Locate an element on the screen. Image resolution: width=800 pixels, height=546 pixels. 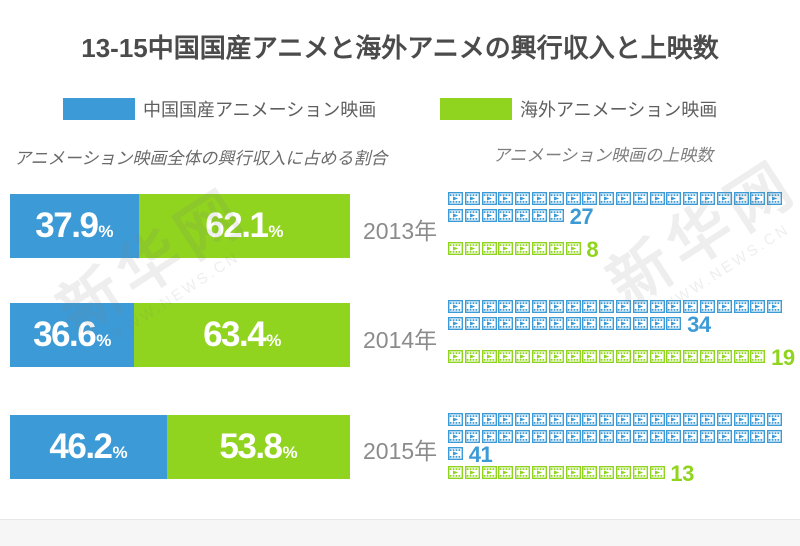
stacked-bar-2014: 36.6% 63.4% is located at coordinates (180, 335).